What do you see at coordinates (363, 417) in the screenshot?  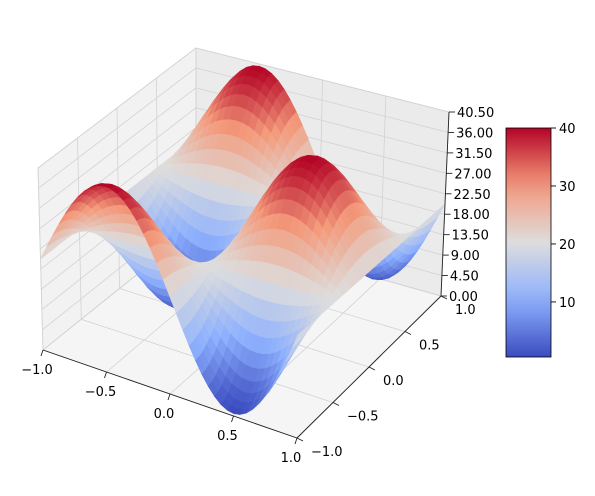 I see `y-tick-label: −0.5` at bounding box center [363, 417].